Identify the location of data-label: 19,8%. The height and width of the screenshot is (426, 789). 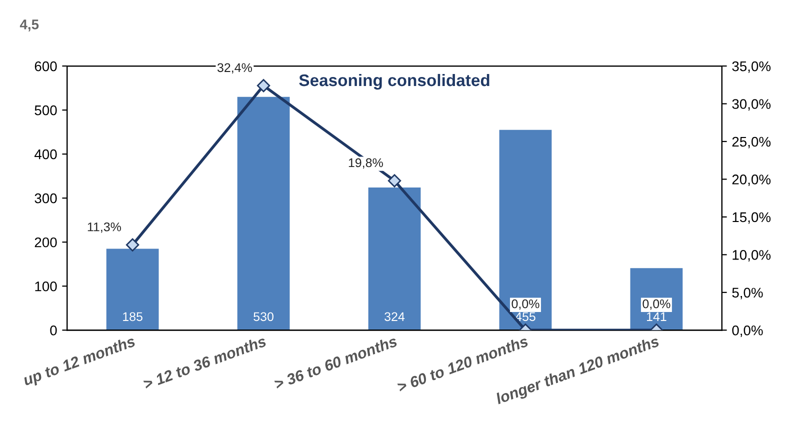
(365, 163).